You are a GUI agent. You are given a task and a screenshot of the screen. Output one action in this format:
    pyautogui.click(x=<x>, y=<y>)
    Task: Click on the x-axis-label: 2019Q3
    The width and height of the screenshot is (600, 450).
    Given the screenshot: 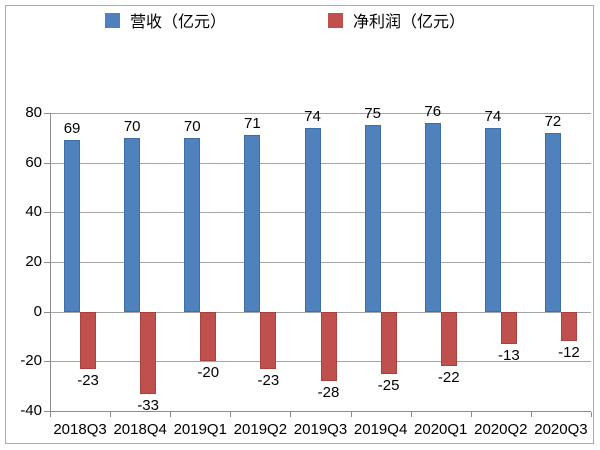 What is the action you would take?
    pyautogui.click(x=320, y=429)
    